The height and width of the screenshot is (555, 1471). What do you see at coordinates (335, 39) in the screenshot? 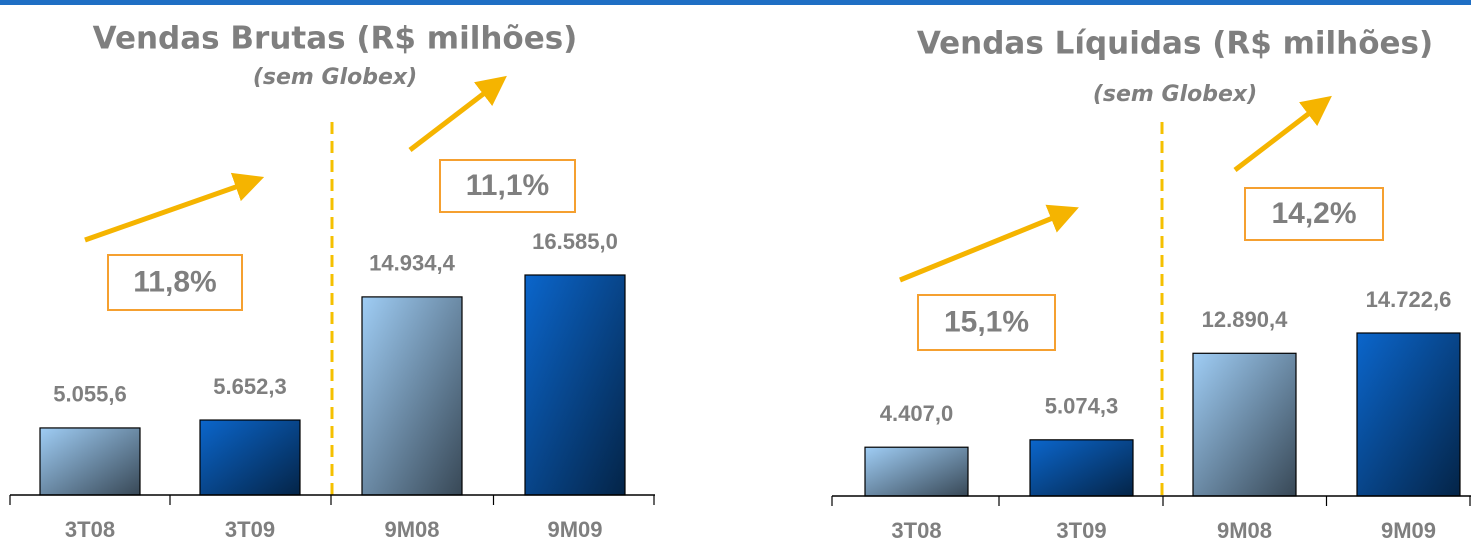
I see `chart-title: Vendas Brutas (R$ milhões)` at bounding box center [335, 39].